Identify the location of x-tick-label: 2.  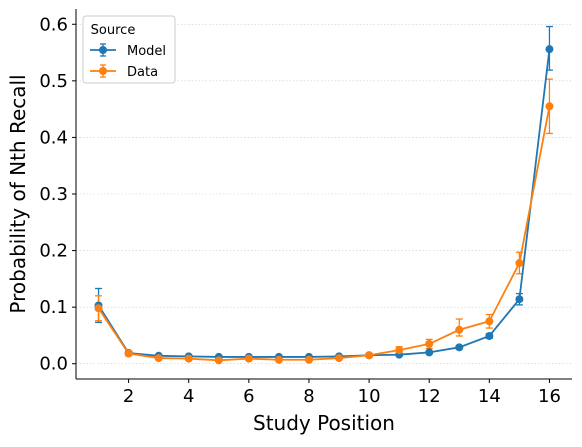
(128, 396).